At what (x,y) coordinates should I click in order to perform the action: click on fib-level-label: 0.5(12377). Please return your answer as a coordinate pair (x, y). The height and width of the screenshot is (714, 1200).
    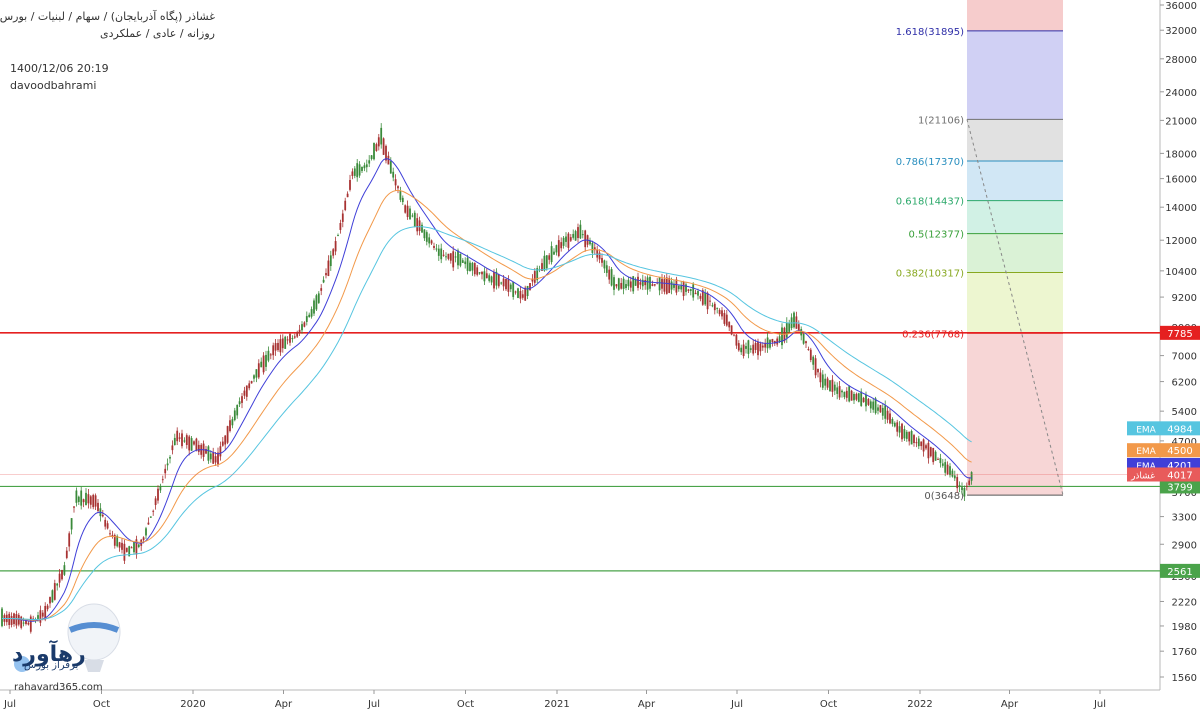
    Looking at the image, I should click on (936, 235).